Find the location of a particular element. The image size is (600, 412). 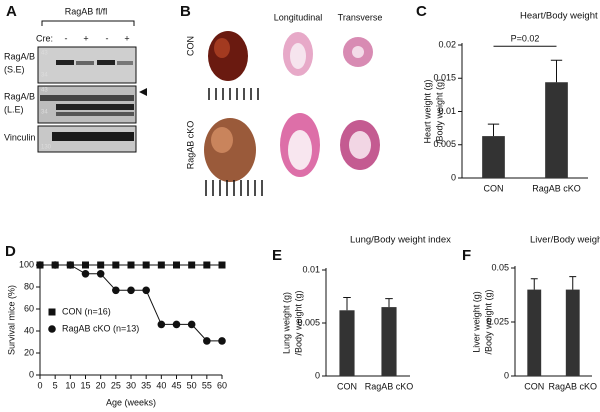

y-axis-label: Lung weight (g) is located at coordinates (286, 323).